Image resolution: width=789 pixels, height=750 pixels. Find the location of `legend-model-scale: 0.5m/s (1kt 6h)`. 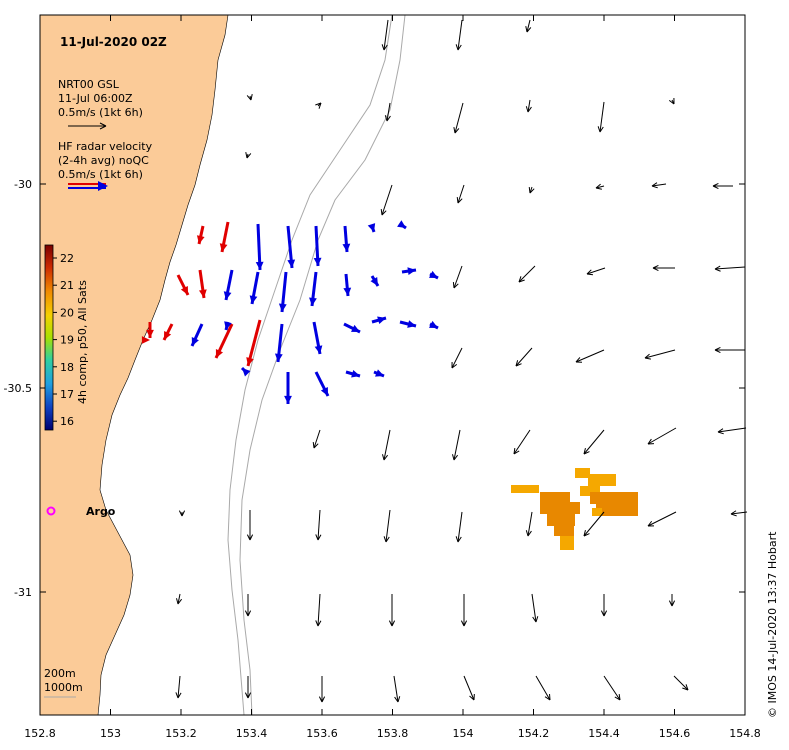

legend-model-scale: 0.5m/s (1kt 6h) is located at coordinates (100, 112).